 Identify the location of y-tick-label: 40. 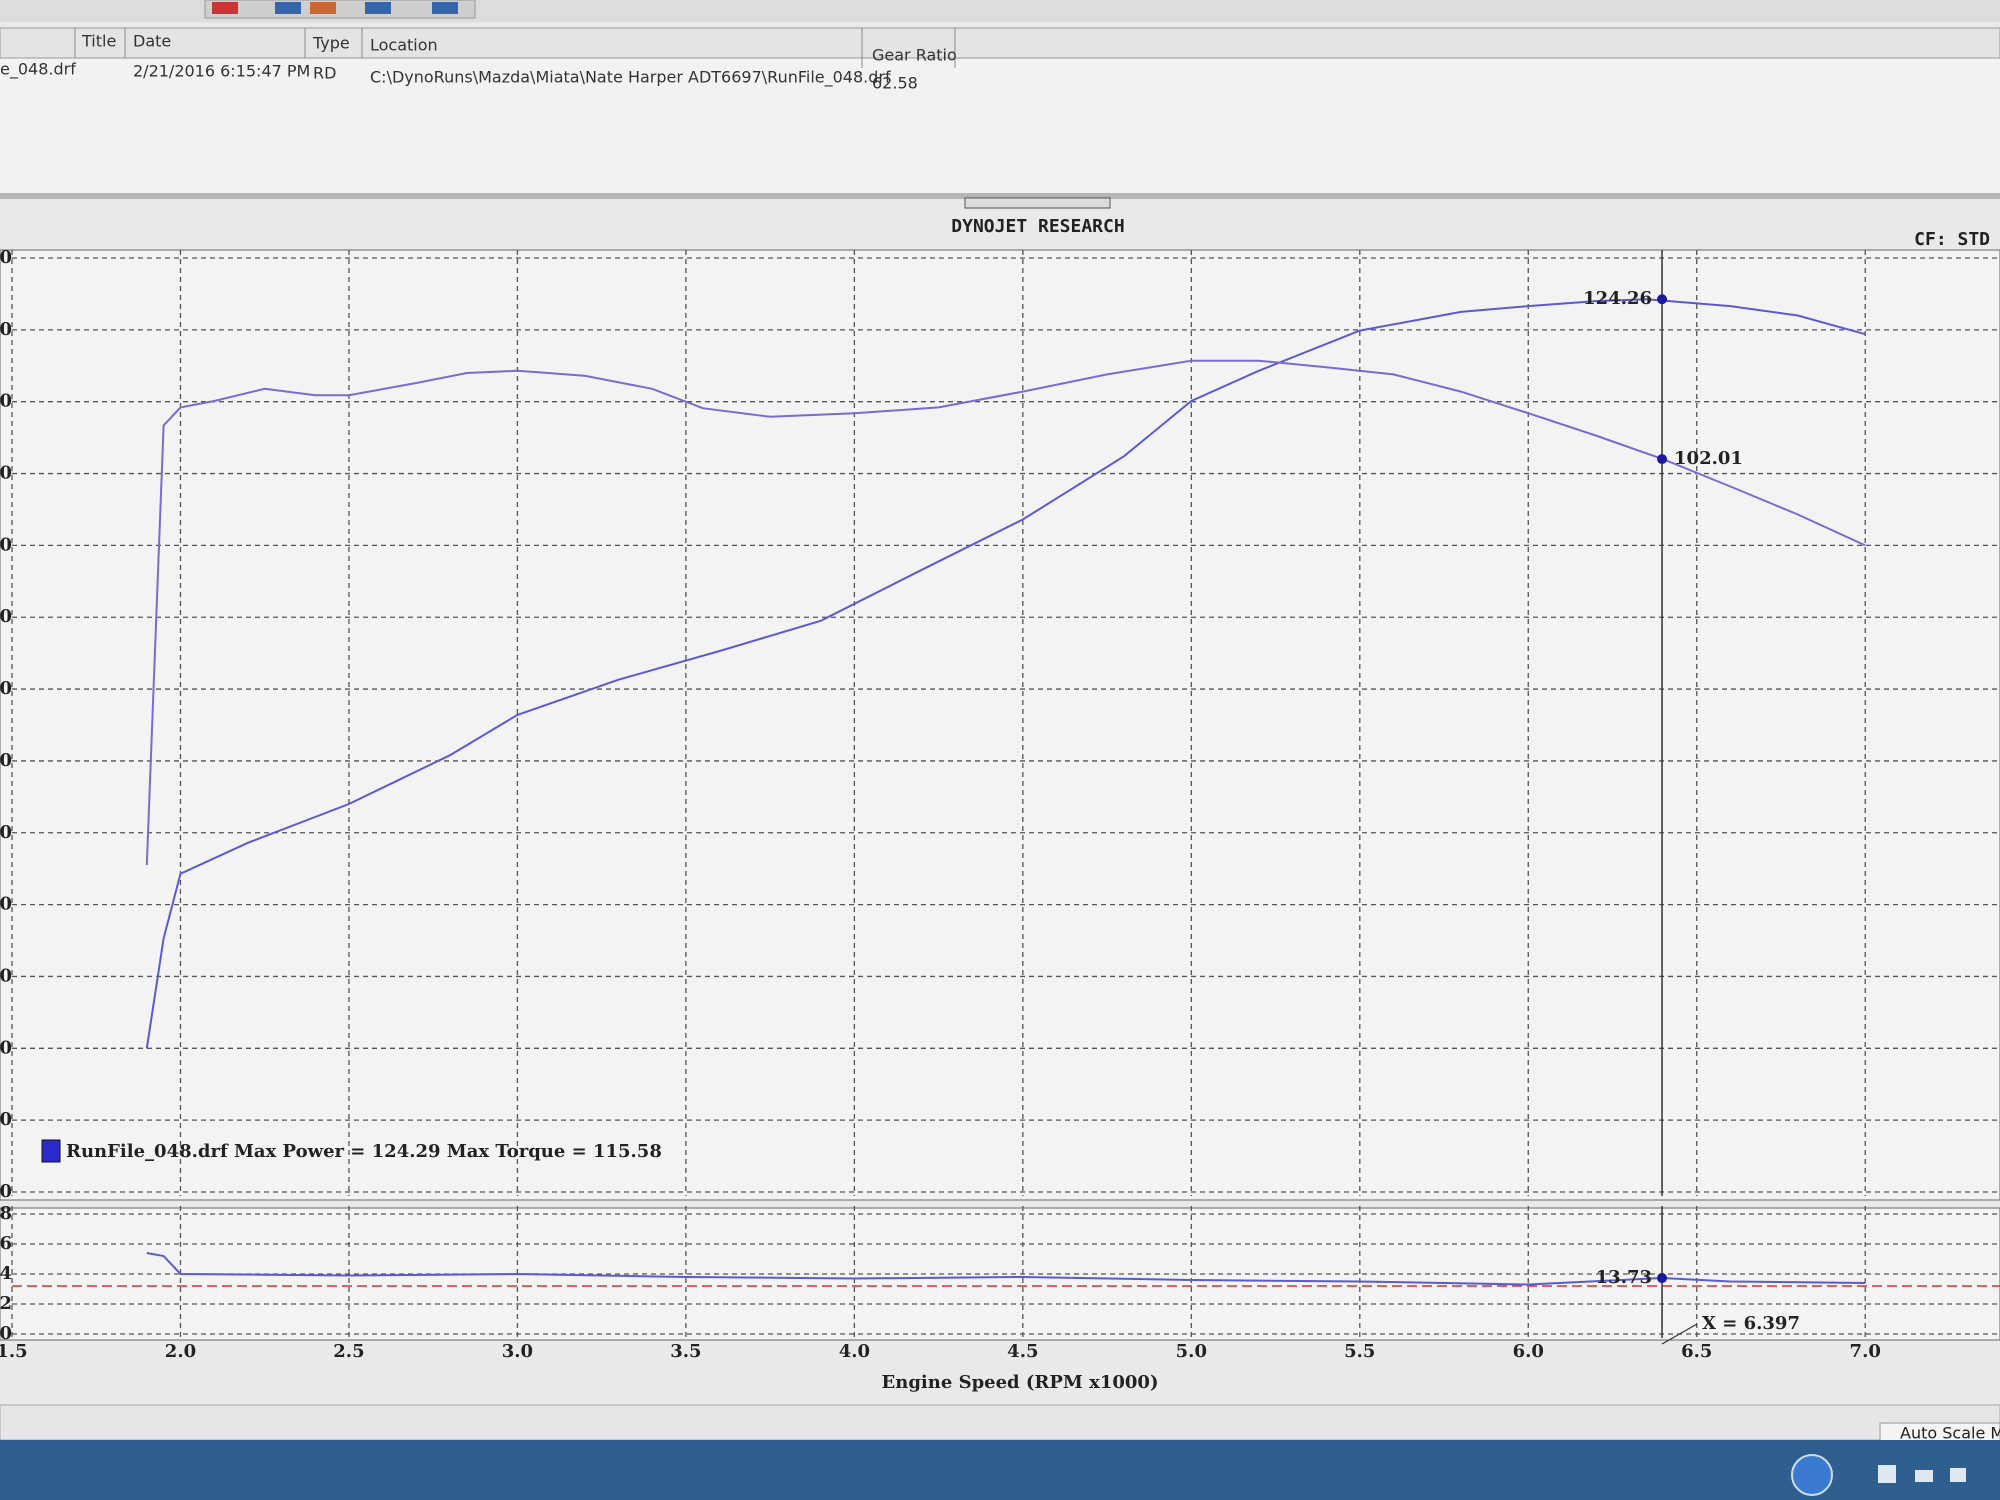
(6, 904).